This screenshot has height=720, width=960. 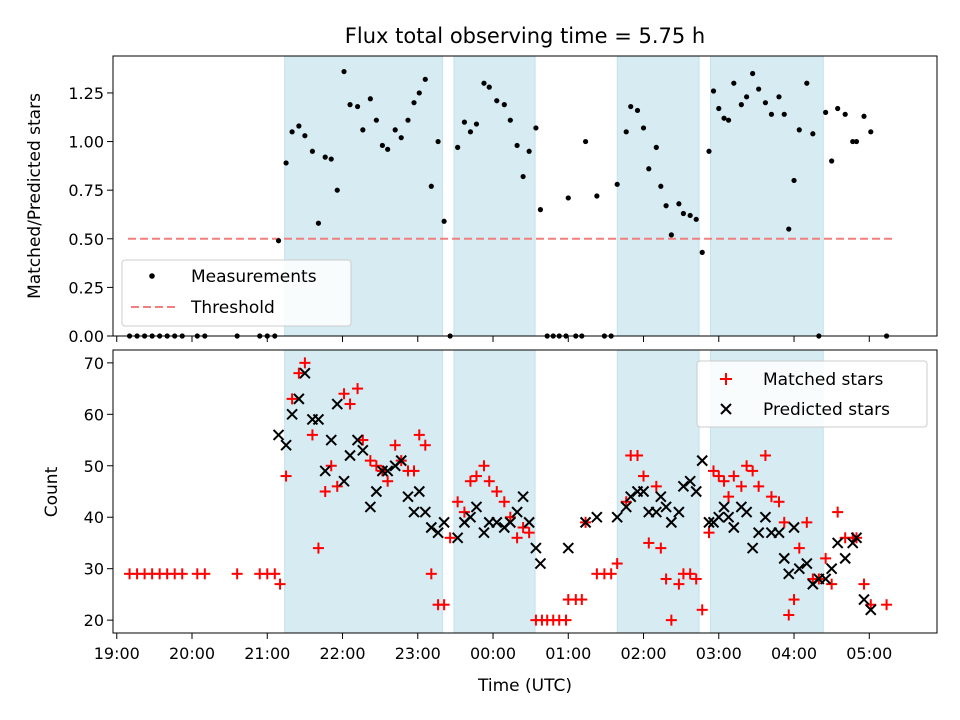 What do you see at coordinates (86, 93) in the screenshot?
I see `y-tick-label: 1.25` at bounding box center [86, 93].